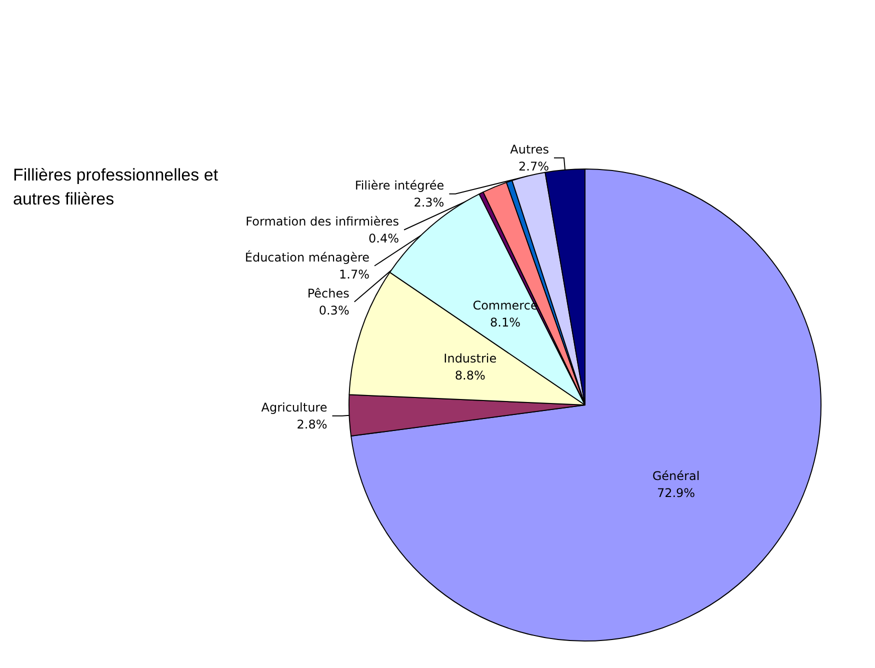  I want to click on data-label: 1.7%, so click(354, 274).